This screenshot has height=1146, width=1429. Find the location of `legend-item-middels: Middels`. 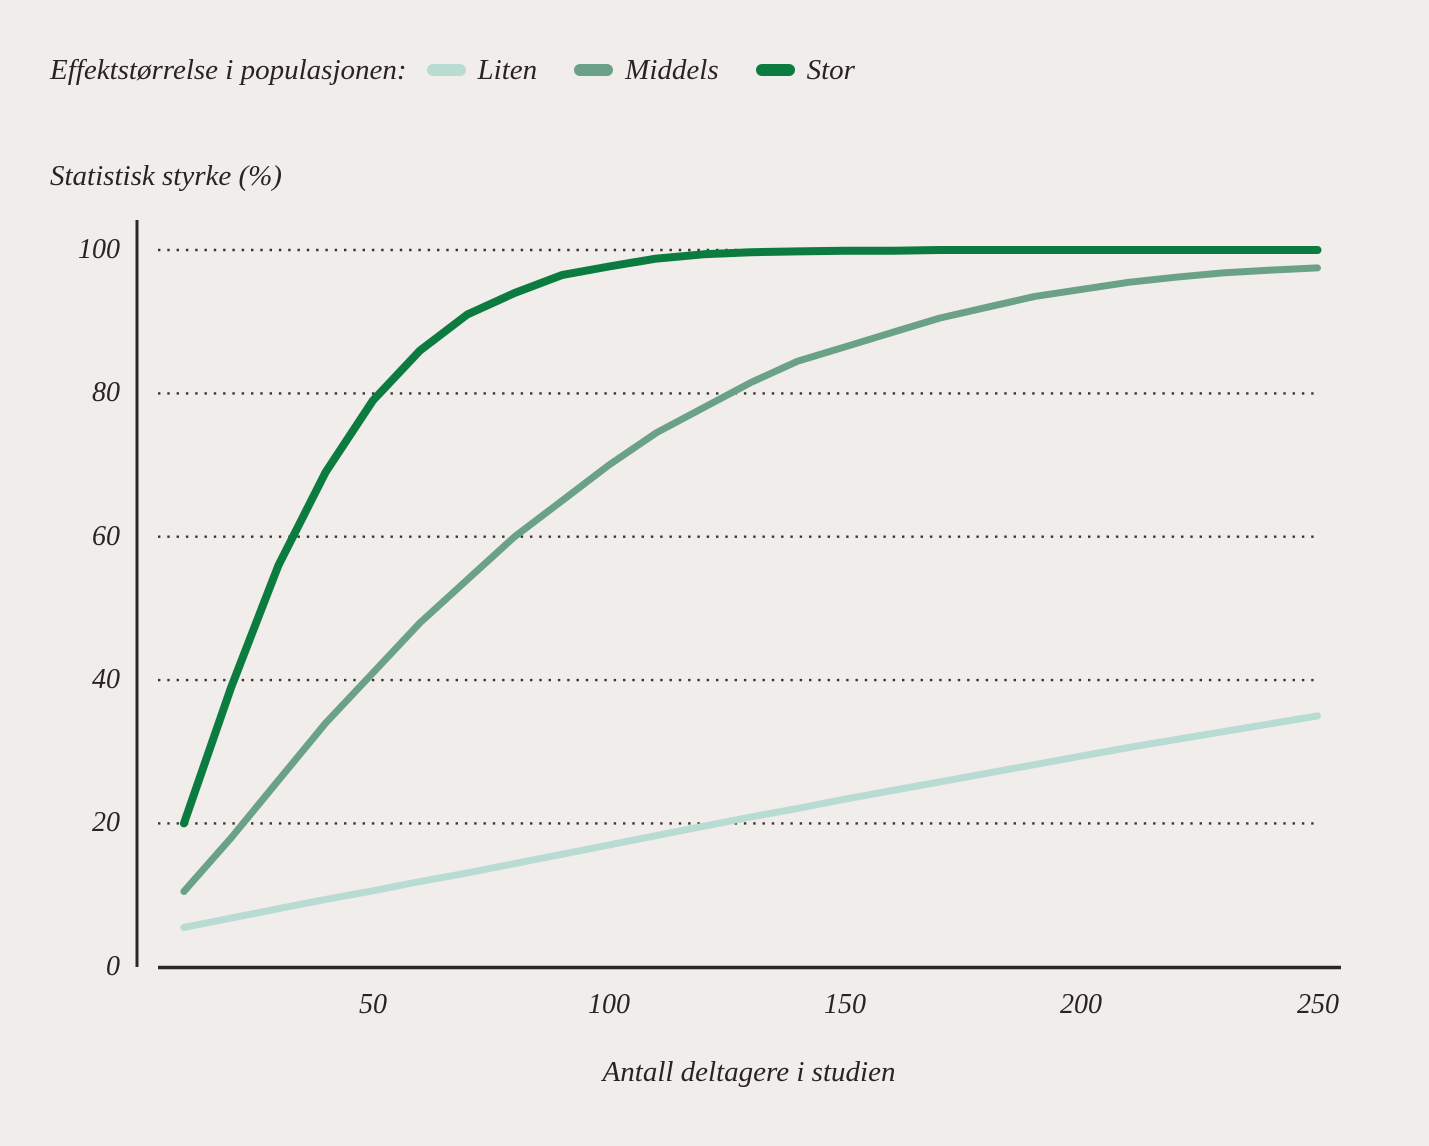

legend-item-middels: Middels is located at coordinates (646, 70).